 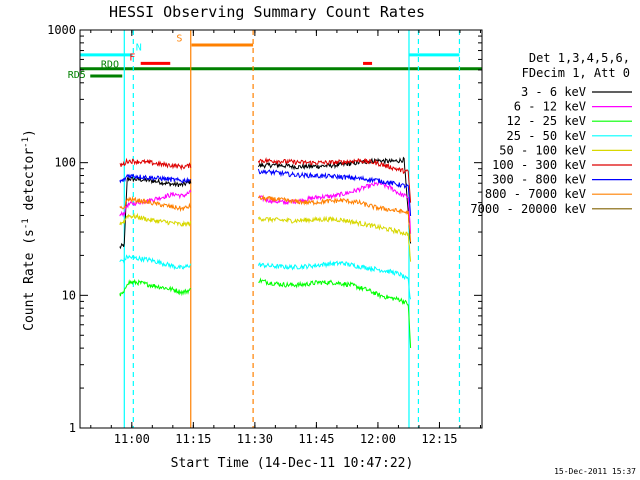 What do you see at coordinates (69, 295) in the screenshot?
I see `y-tick-label-10: 10` at bounding box center [69, 295].